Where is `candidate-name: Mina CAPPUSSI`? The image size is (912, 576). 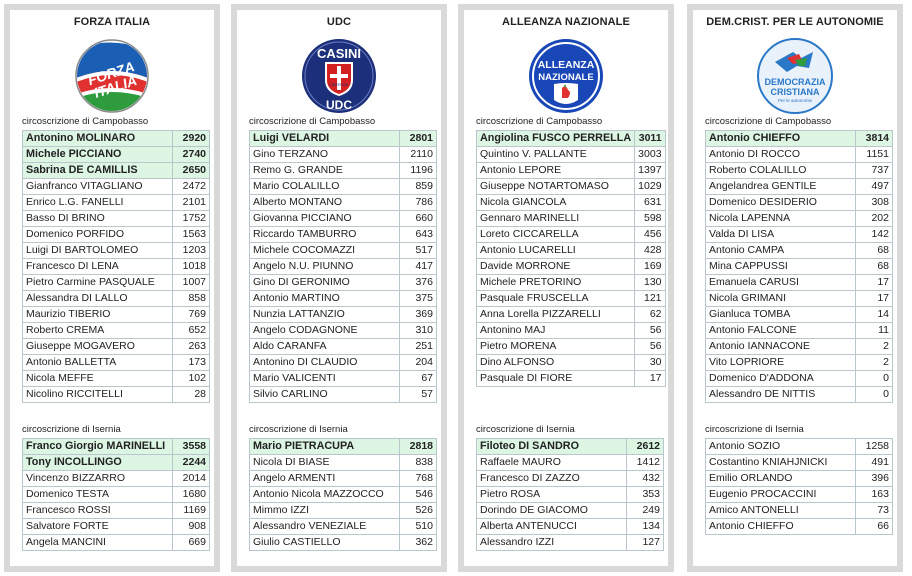
candidate-name: Mina CAPPUSSI is located at coordinates (780, 266).